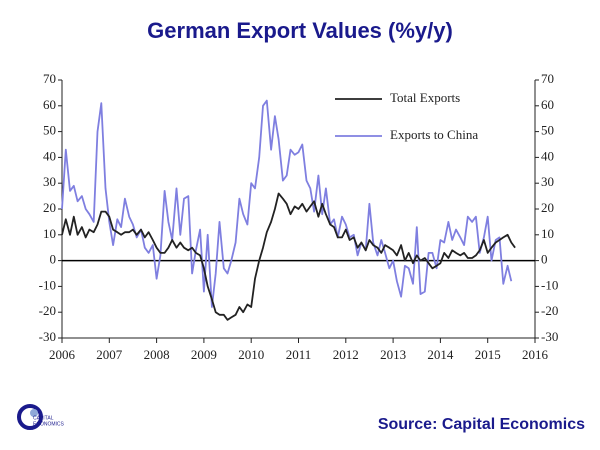 This screenshot has width=600, height=450. I want to click on x-tick-label: 2012, so click(346, 354).